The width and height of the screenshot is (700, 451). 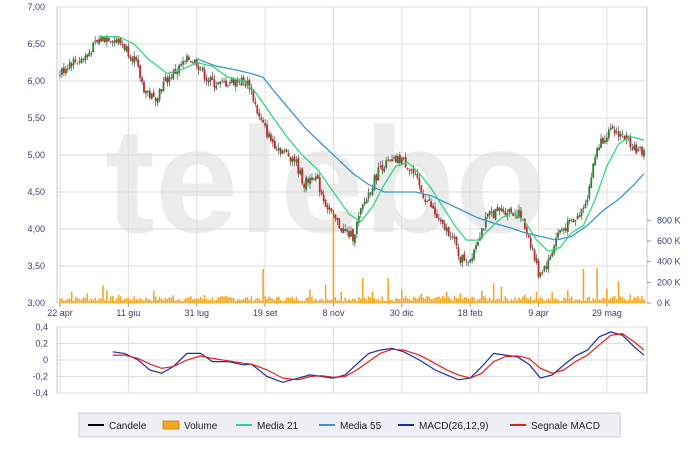 What do you see at coordinates (36, 81) in the screenshot?
I see `price-tick-label: 6,00` at bounding box center [36, 81].